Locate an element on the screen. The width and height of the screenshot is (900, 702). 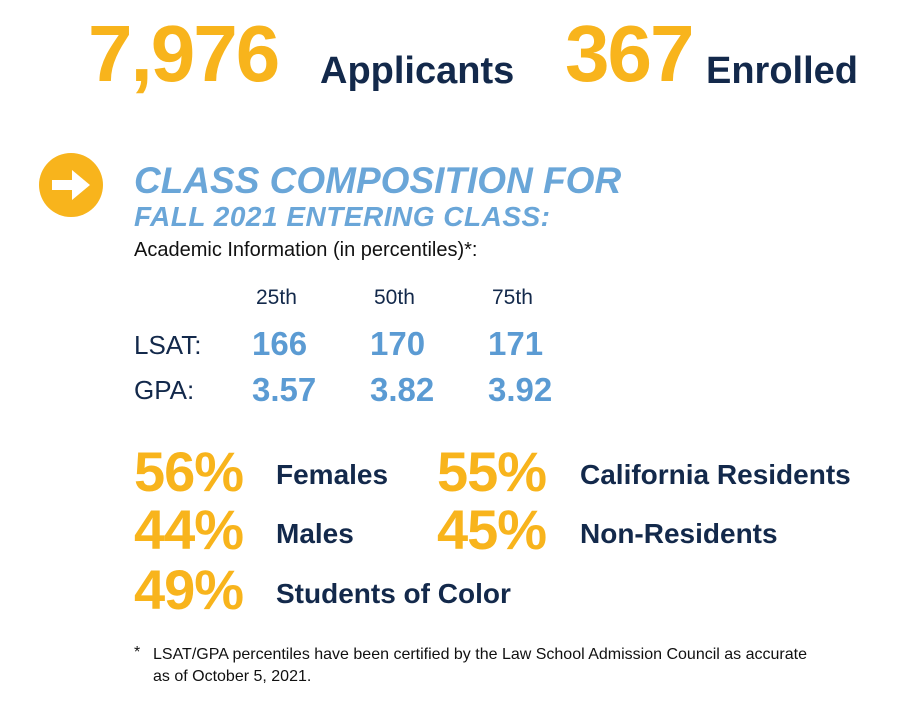
enrolled-count: 367 is located at coordinates (629, 53).